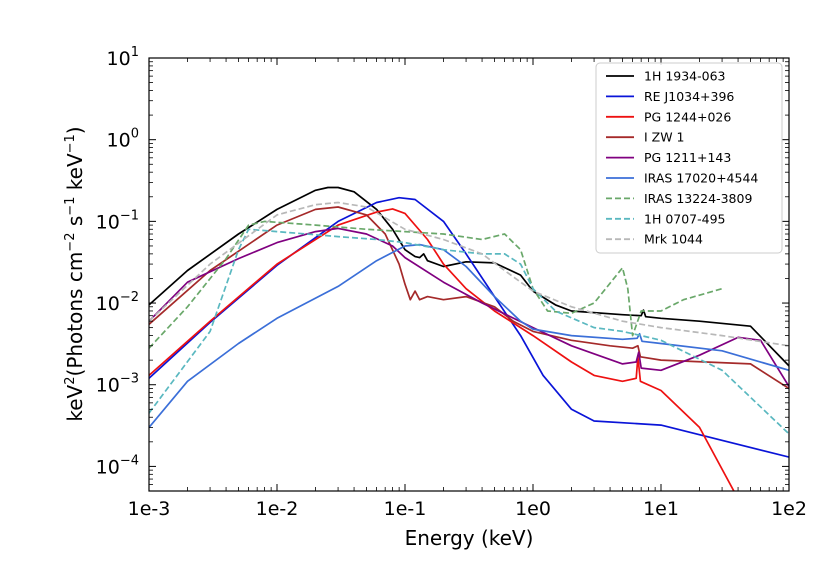 Image resolution: width=830 pixels, height=581 pixels. What do you see at coordinates (117, 465) in the screenshot?
I see `y-tick-label: 10⁻⁴` at bounding box center [117, 465].